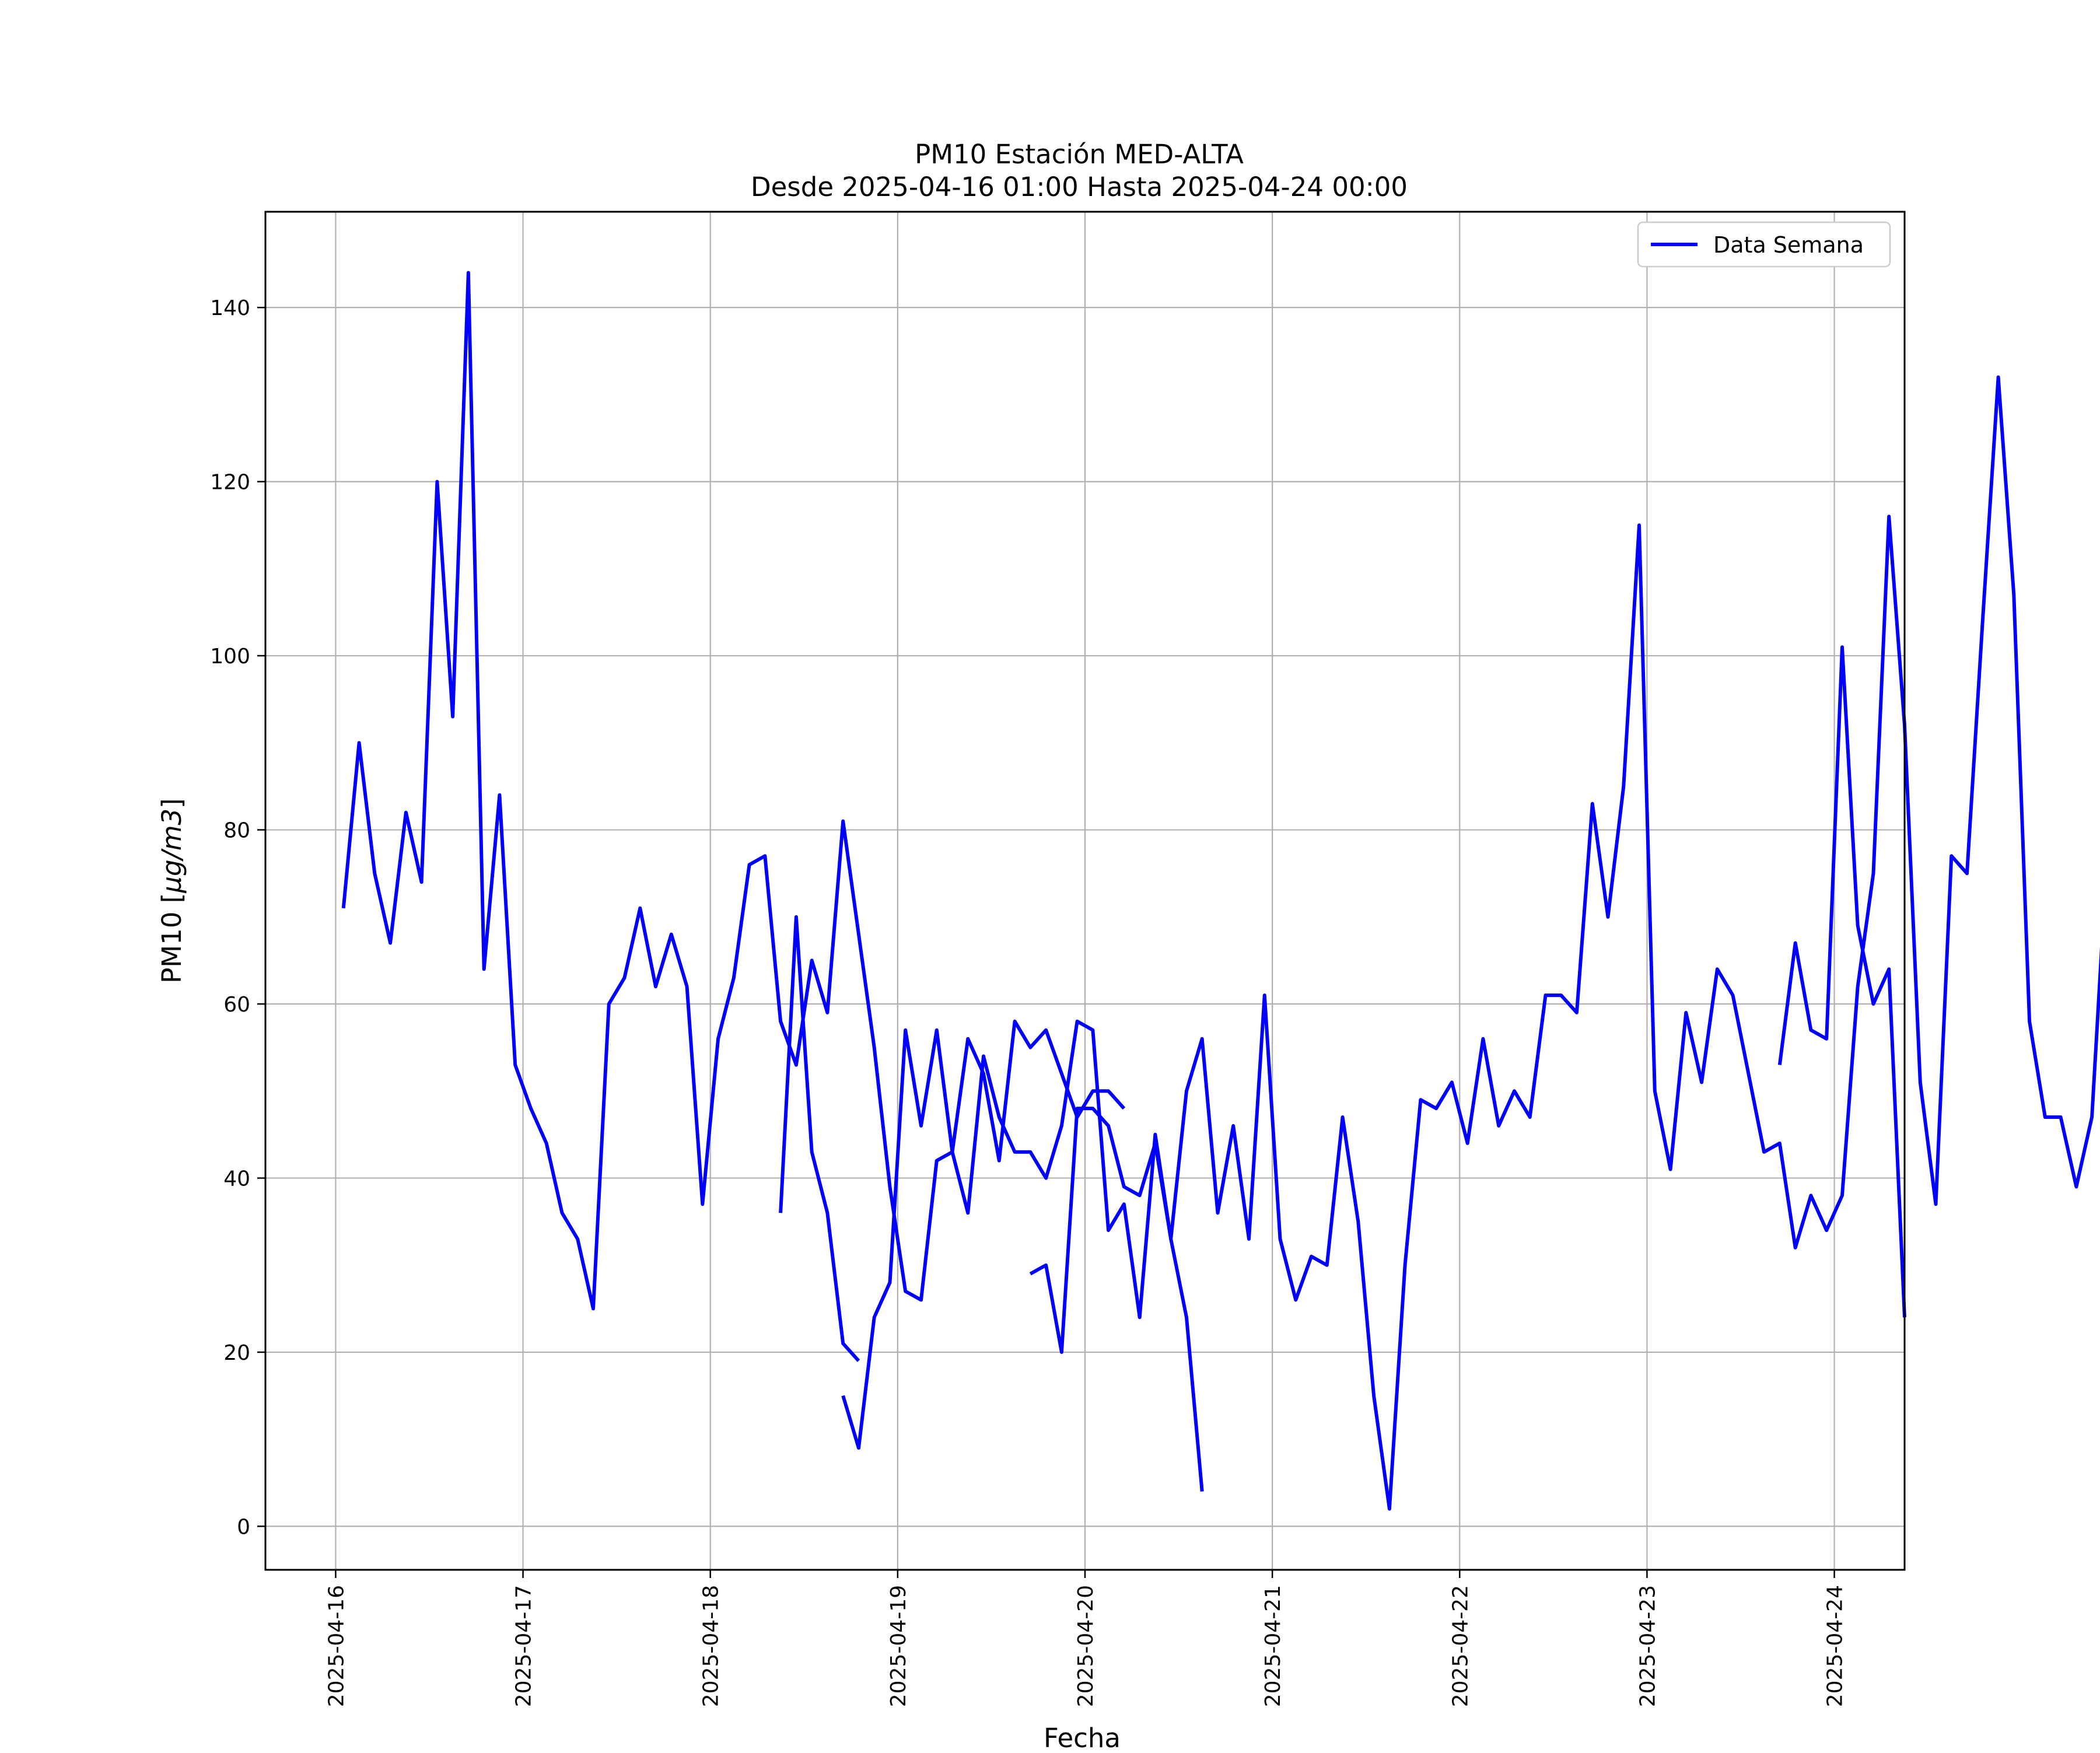 This screenshot has width=2100, height=1753. I want to click on y-axis-label-suffix: ], so click(171, 803).